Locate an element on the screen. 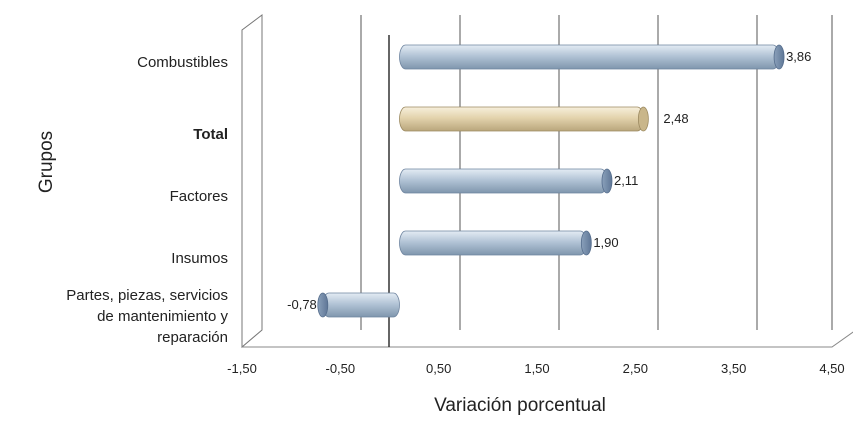 This screenshot has height=425, width=853. value-label: -0,78 is located at coordinates (302, 304).